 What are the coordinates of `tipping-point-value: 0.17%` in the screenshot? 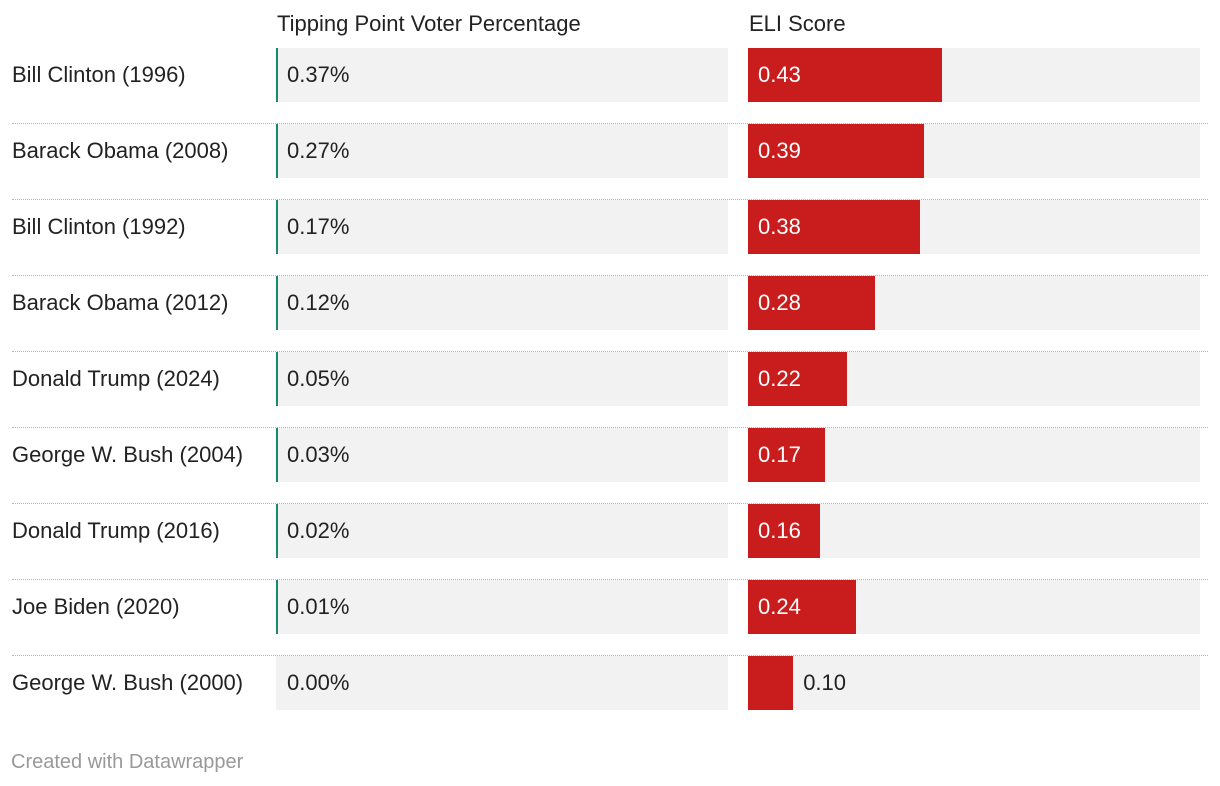 It's located at (318, 226).